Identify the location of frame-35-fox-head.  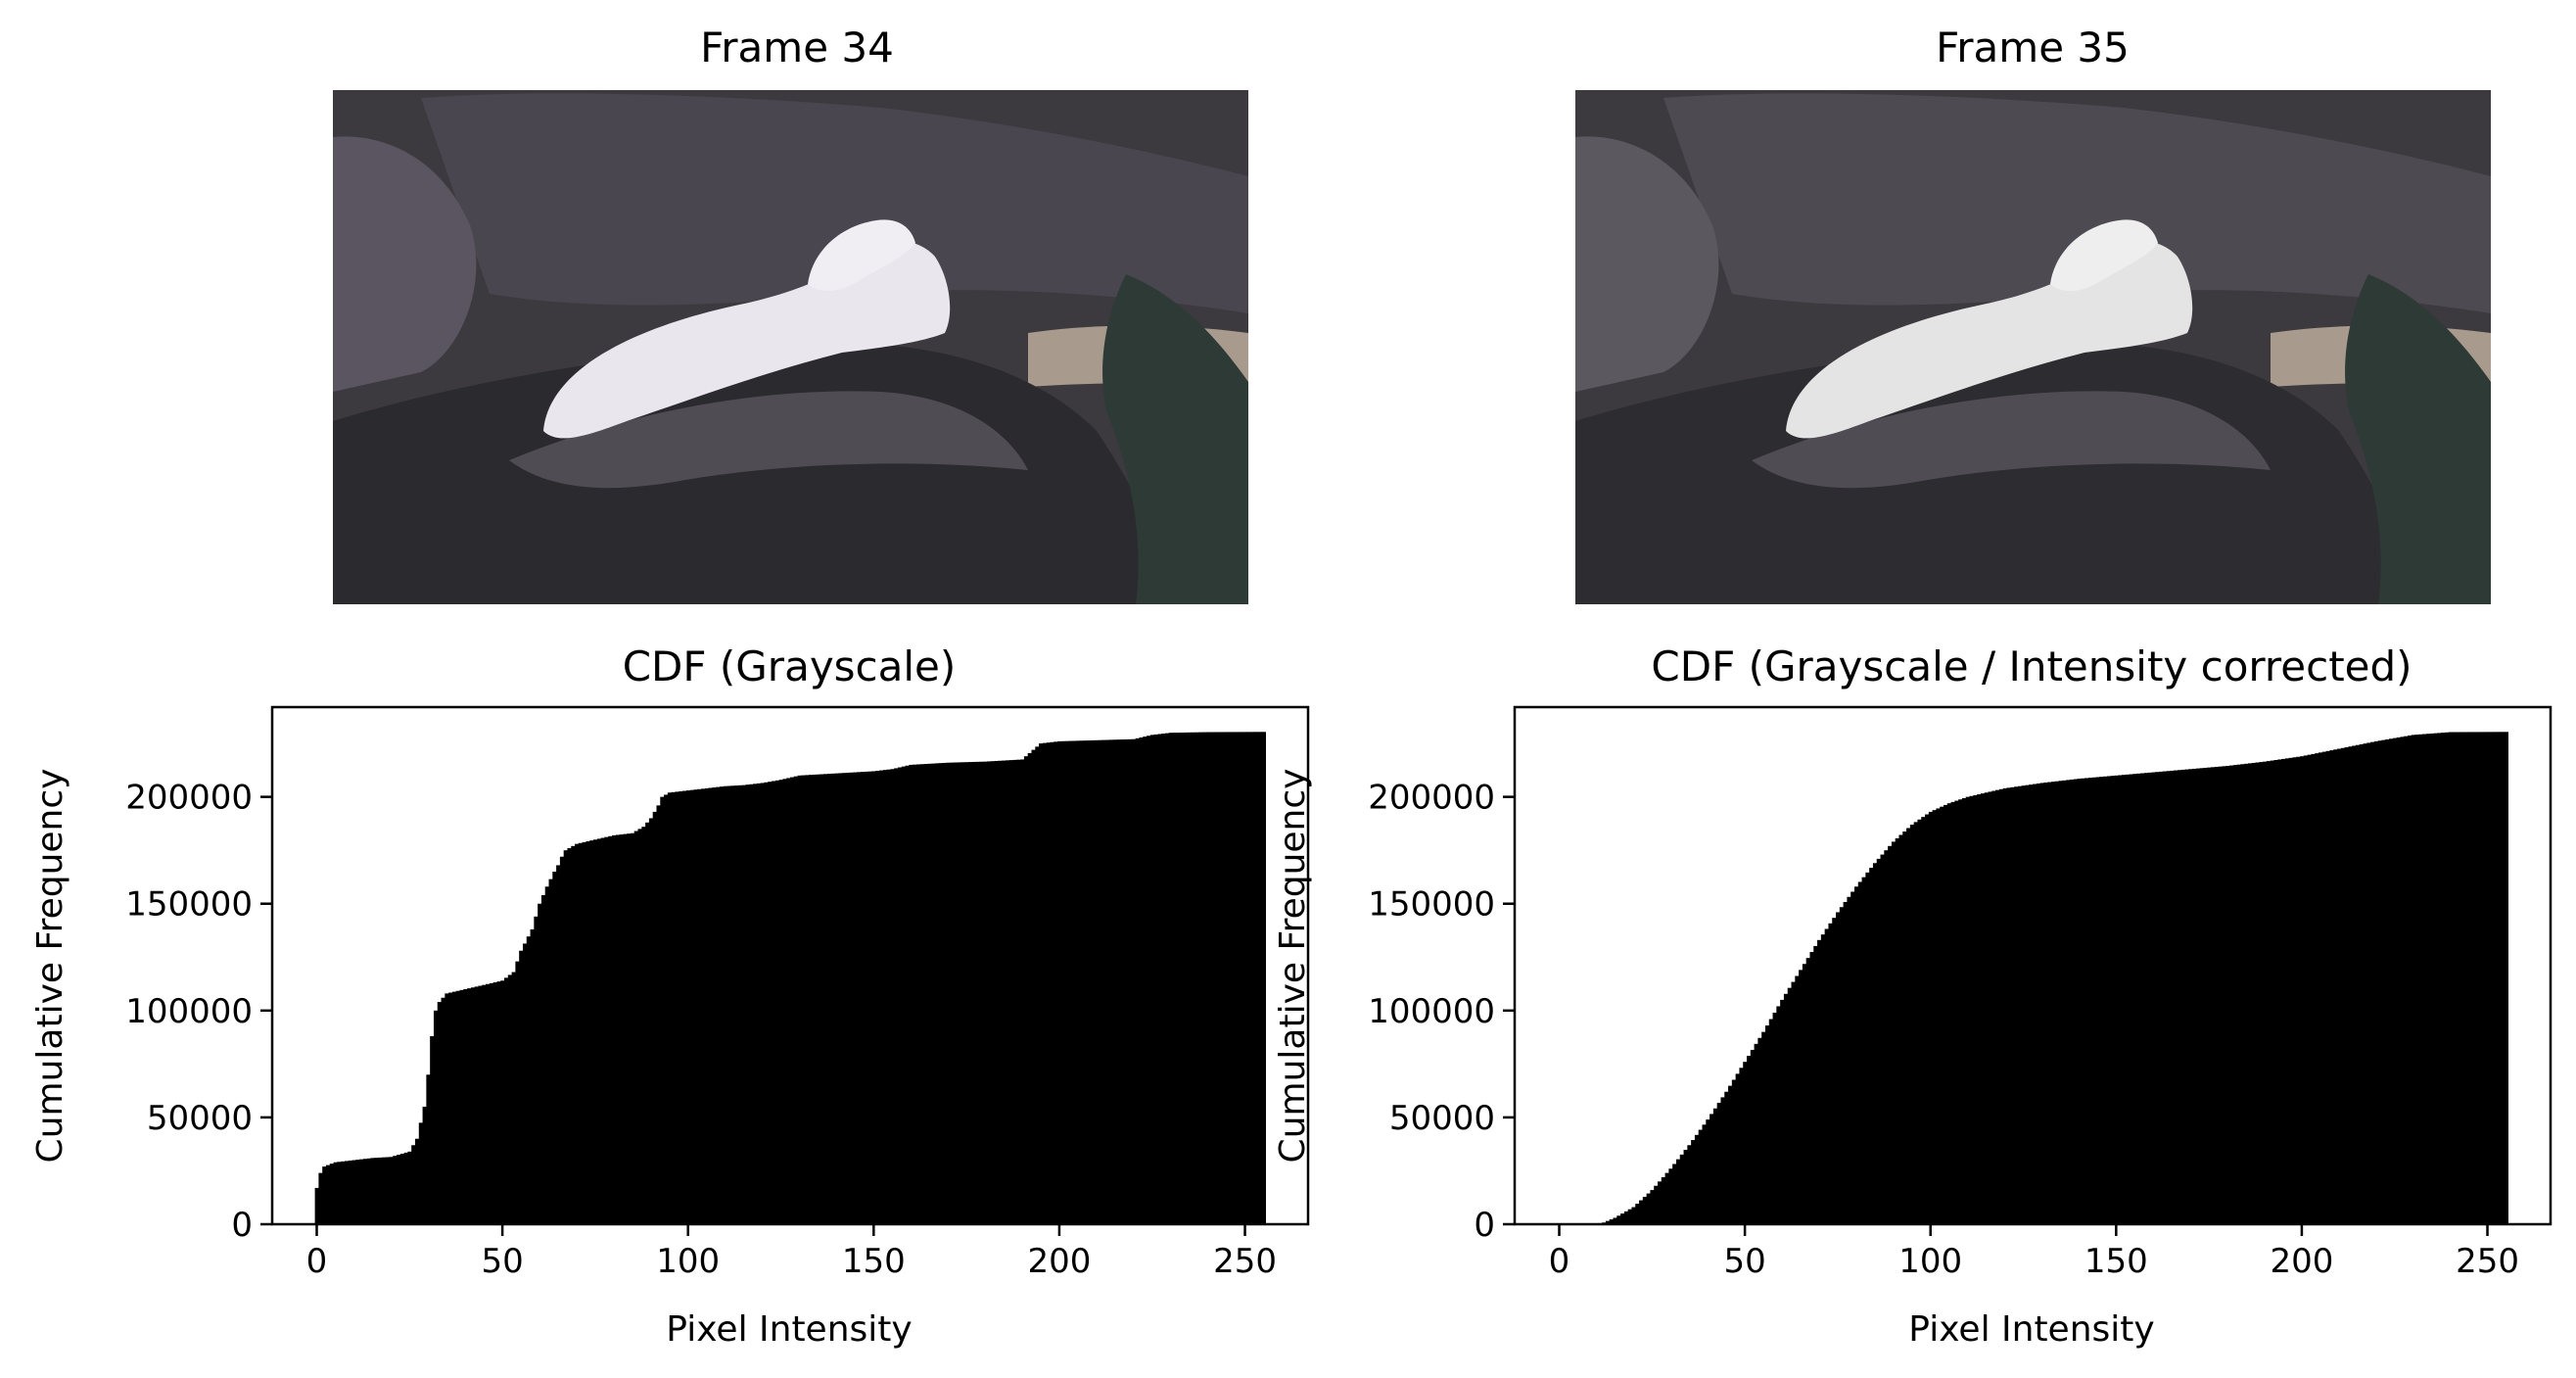
(2104, 256).